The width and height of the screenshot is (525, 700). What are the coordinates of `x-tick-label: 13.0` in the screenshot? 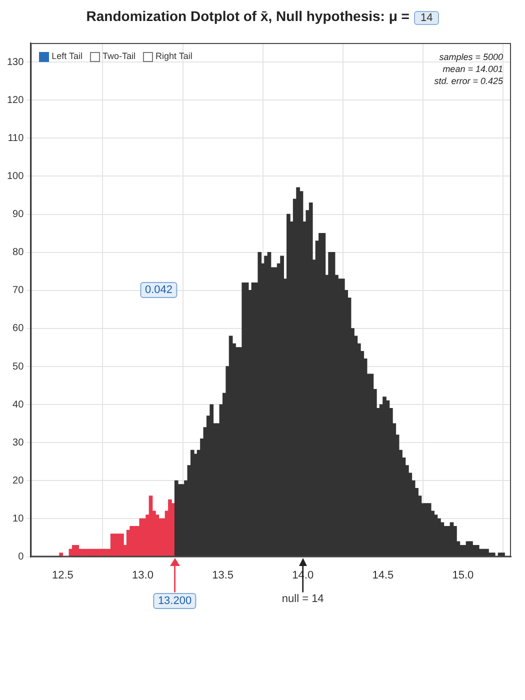 It's located at (143, 575).